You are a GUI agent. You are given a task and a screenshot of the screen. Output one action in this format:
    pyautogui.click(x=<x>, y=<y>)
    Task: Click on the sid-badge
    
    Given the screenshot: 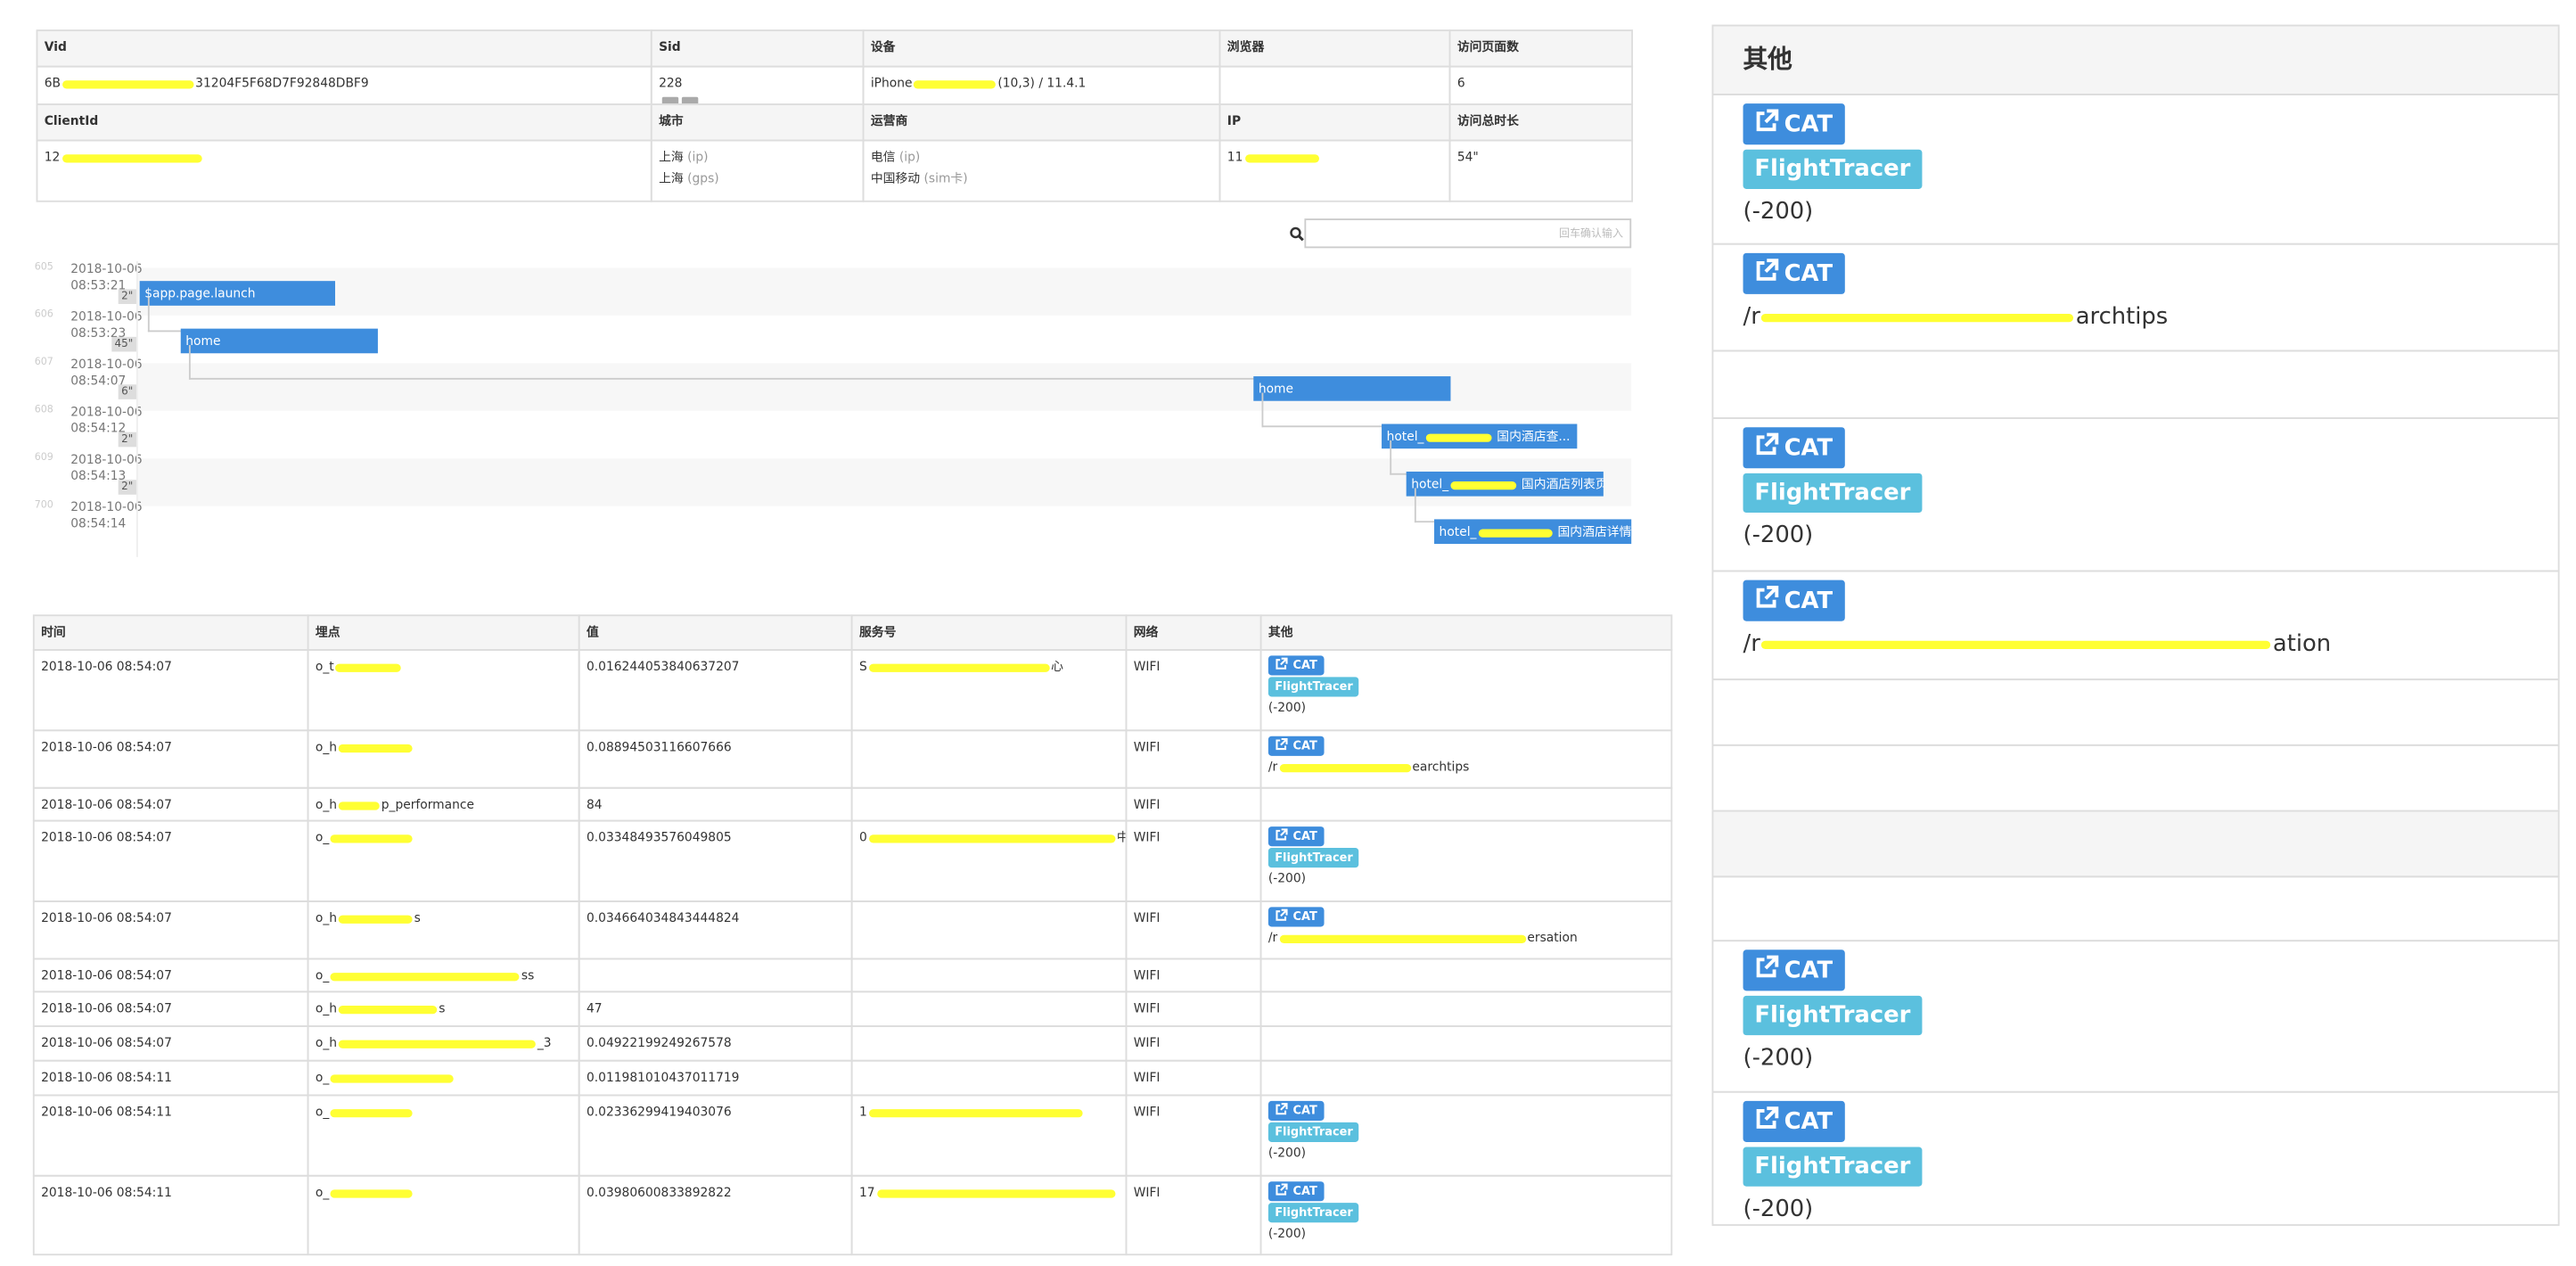 What is the action you would take?
    pyautogui.click(x=670, y=100)
    